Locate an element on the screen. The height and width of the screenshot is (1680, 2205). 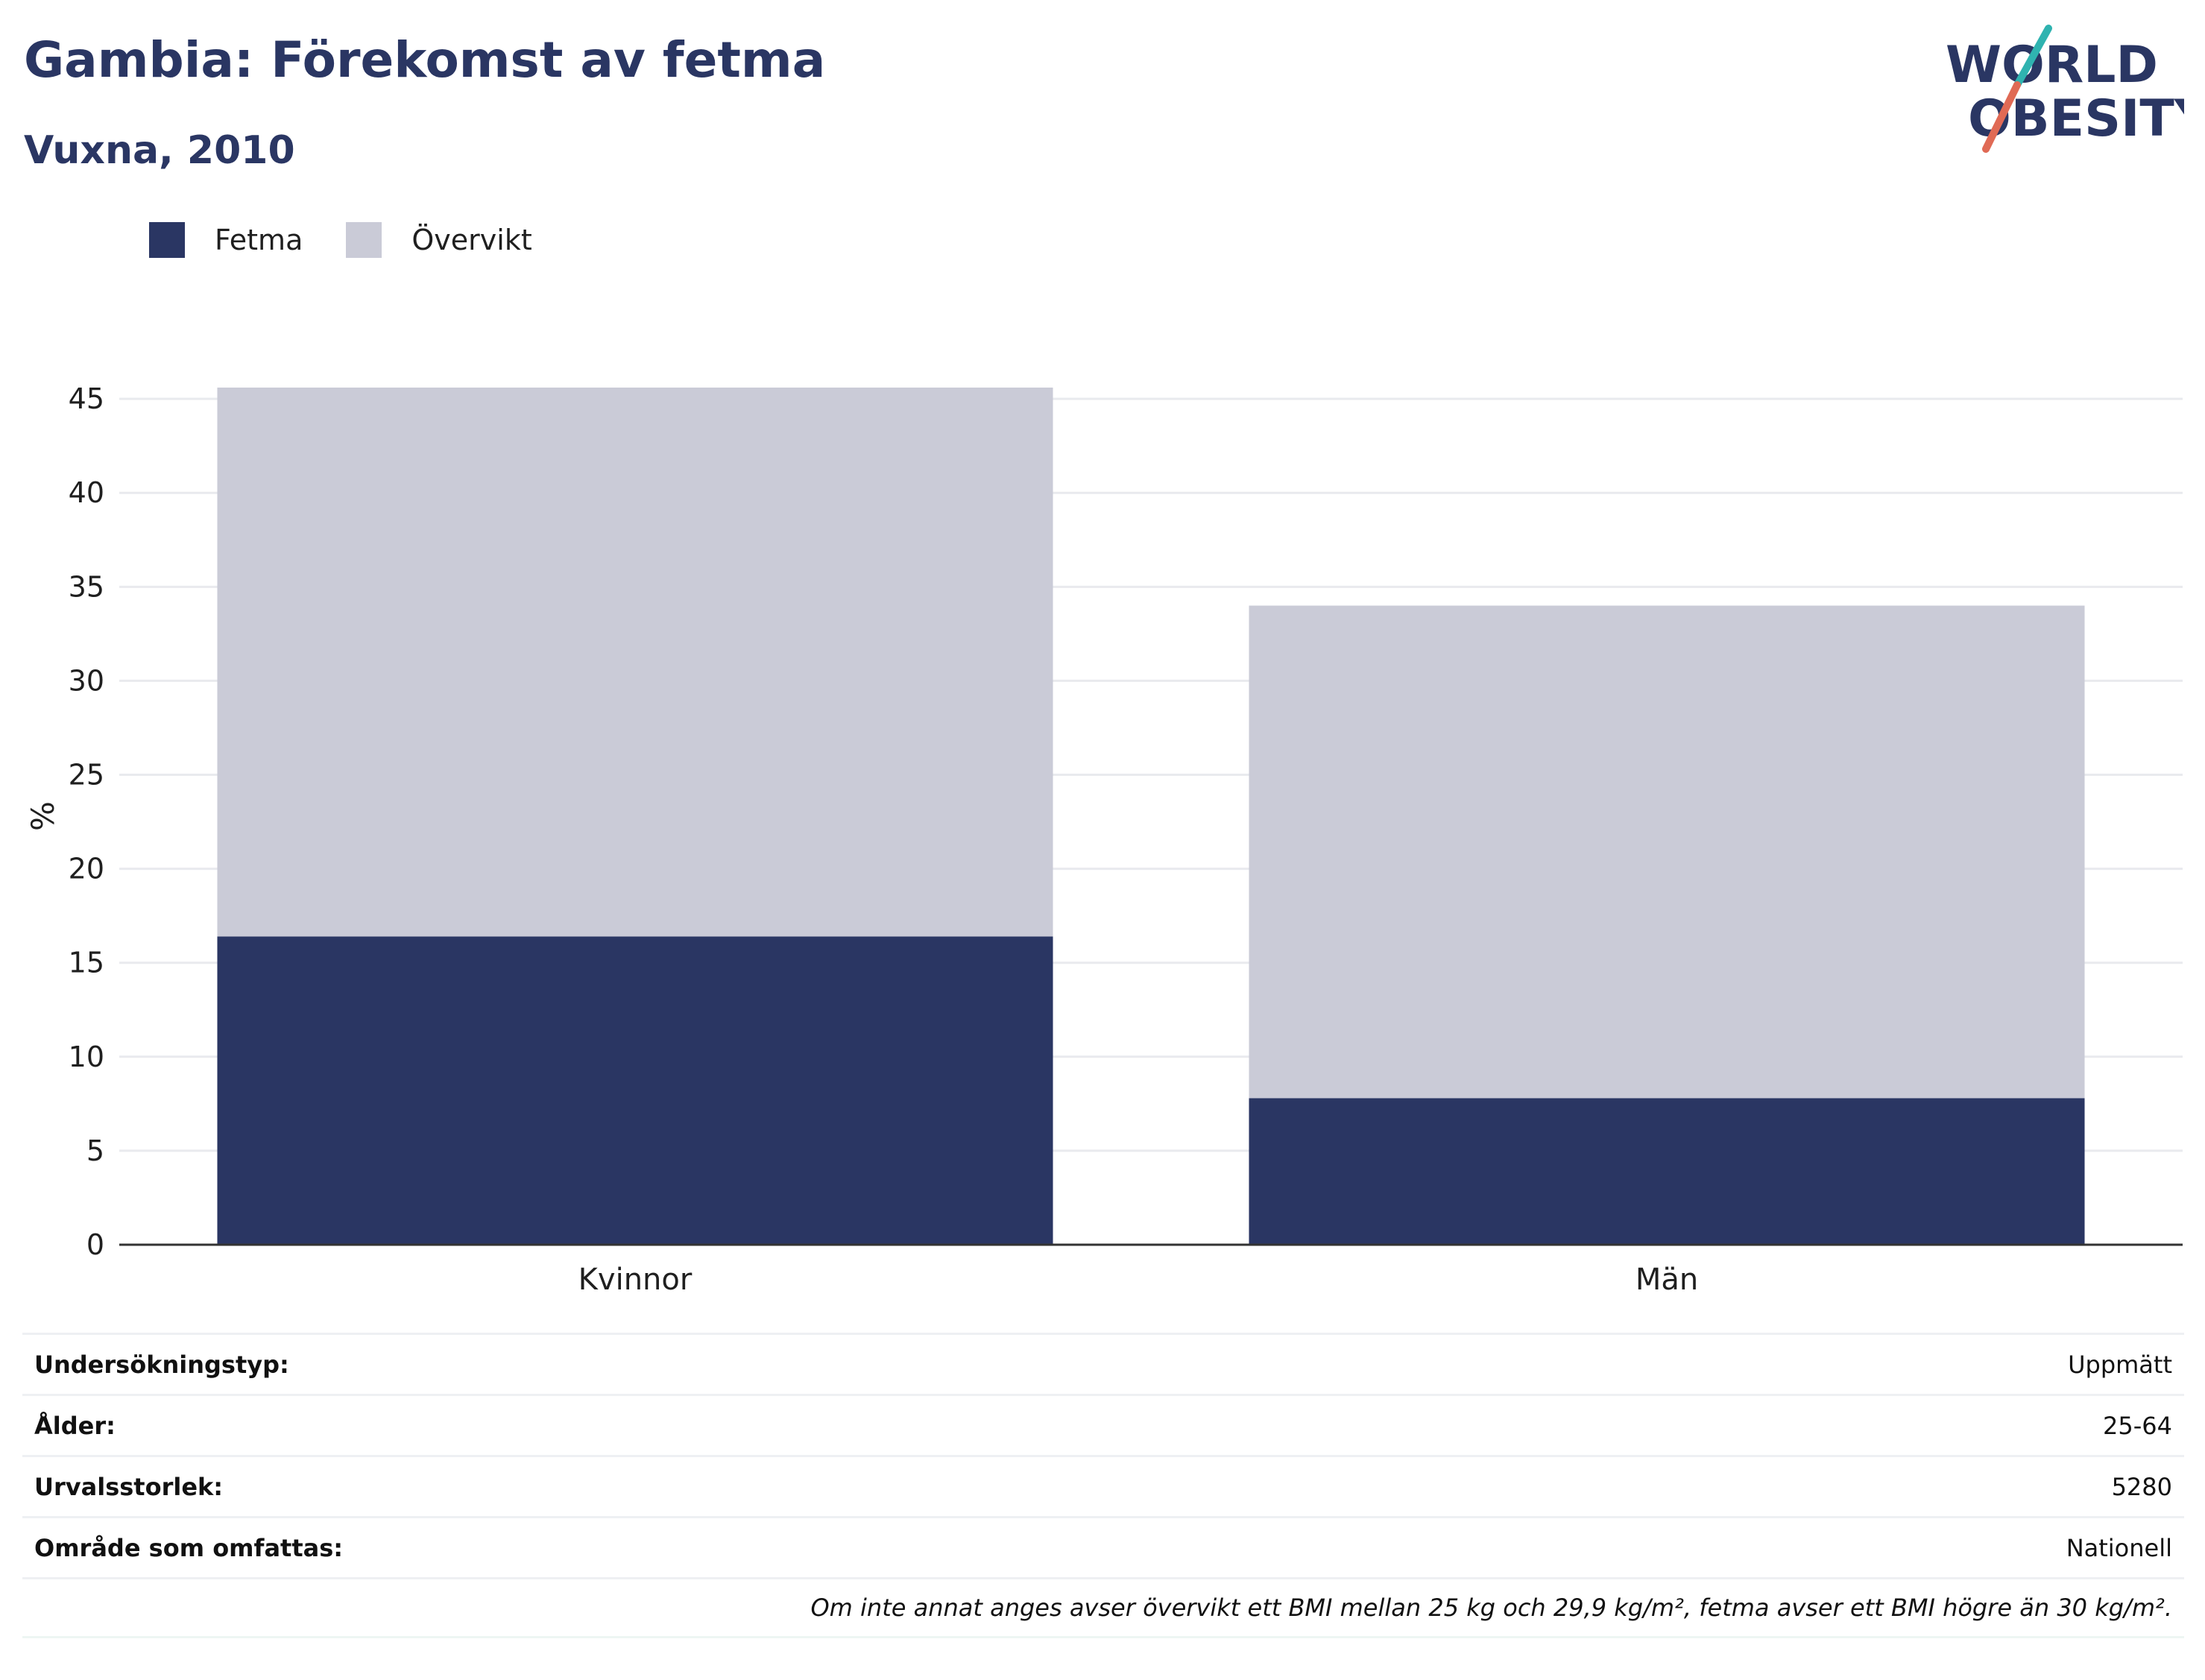
y-tick-label: 25 is located at coordinates (86, 775).